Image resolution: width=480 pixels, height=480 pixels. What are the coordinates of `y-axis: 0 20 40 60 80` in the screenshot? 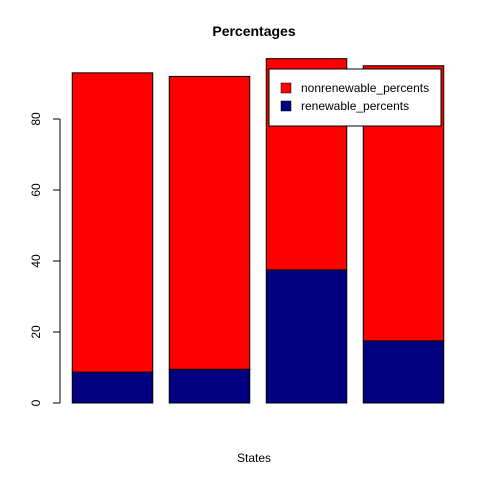 It's located at (45, 259).